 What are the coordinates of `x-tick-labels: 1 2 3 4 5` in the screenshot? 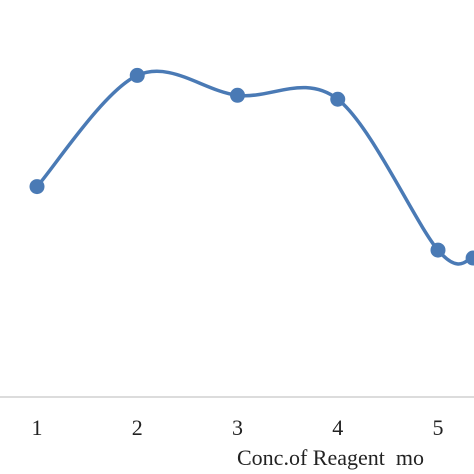 It's located at (238, 427).